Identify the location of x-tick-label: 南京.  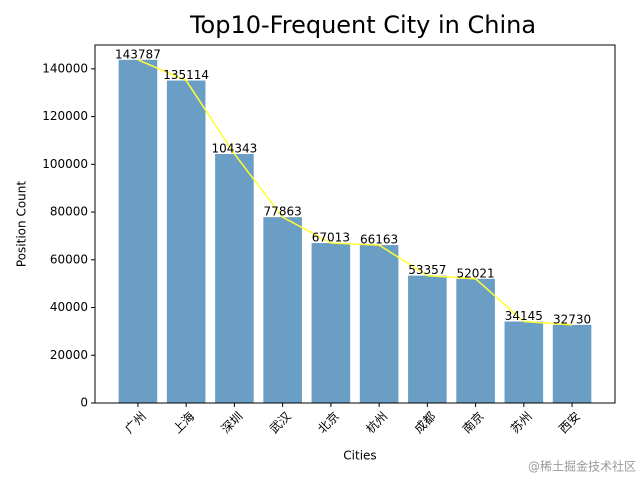
(473, 422).